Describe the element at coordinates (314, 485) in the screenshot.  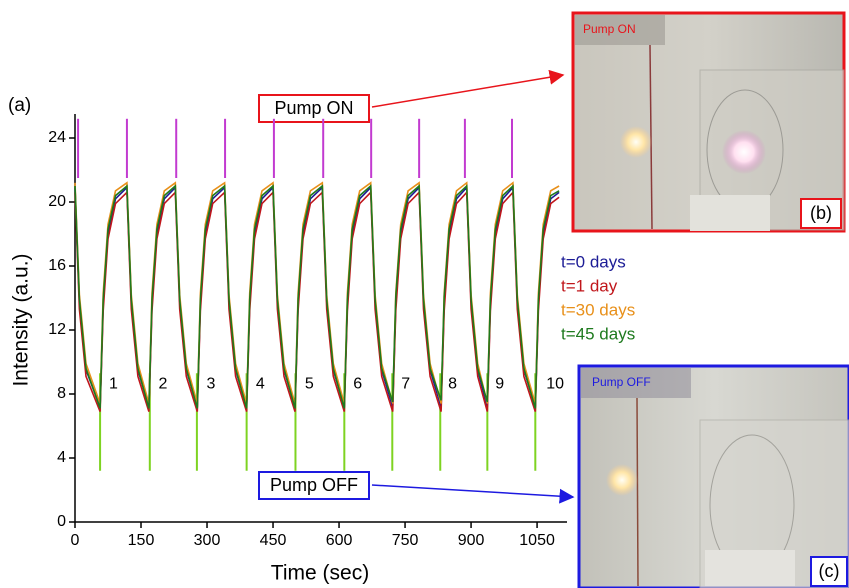
I see `callout-text: Pump OFF` at that location.